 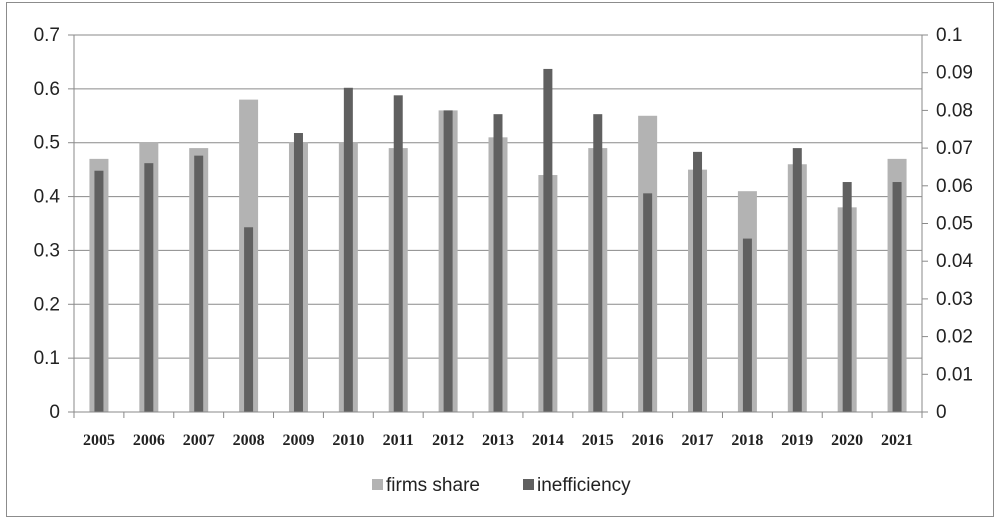 I want to click on legend: firms share inefficiency, so click(x=501, y=485).